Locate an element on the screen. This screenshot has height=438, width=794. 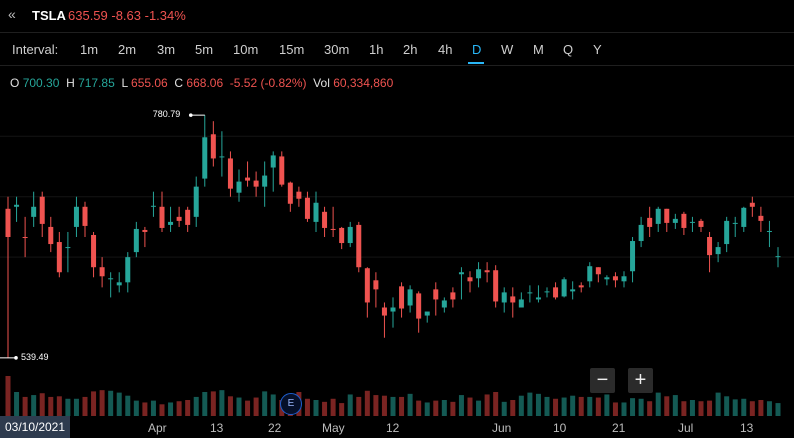
zoom-in-button: + is located at coordinates (640, 380).